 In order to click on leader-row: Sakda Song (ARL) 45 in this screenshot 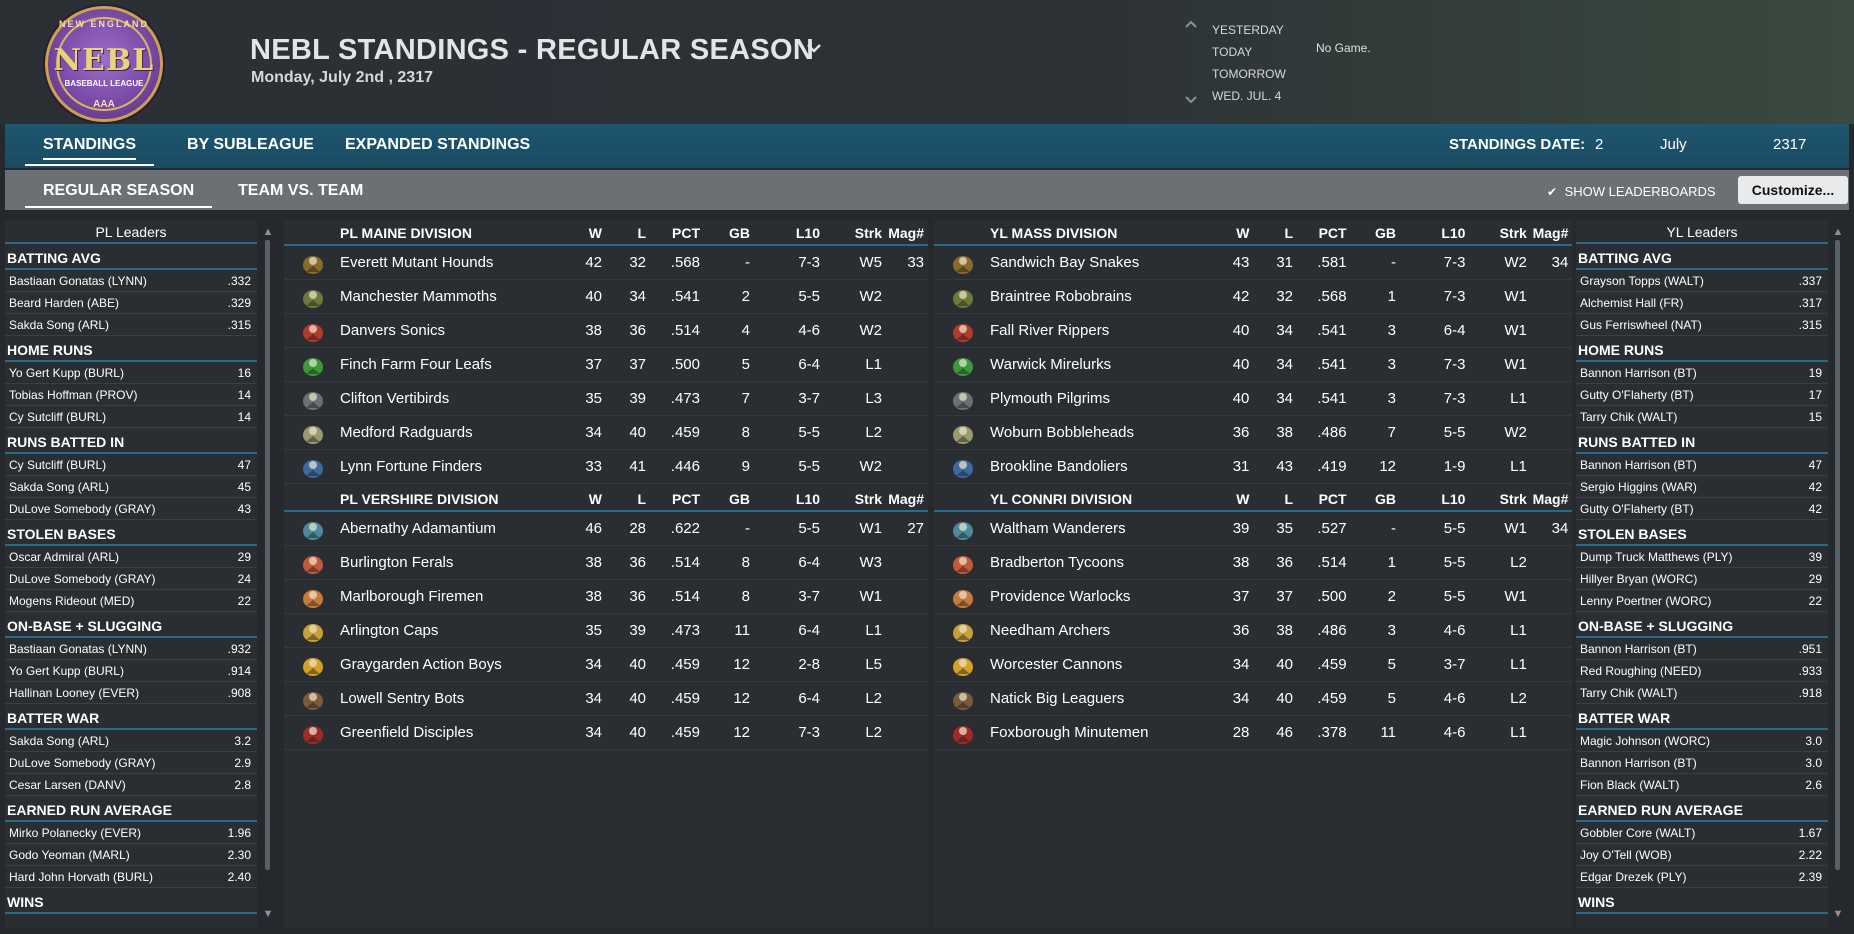, I will do `click(131, 487)`.